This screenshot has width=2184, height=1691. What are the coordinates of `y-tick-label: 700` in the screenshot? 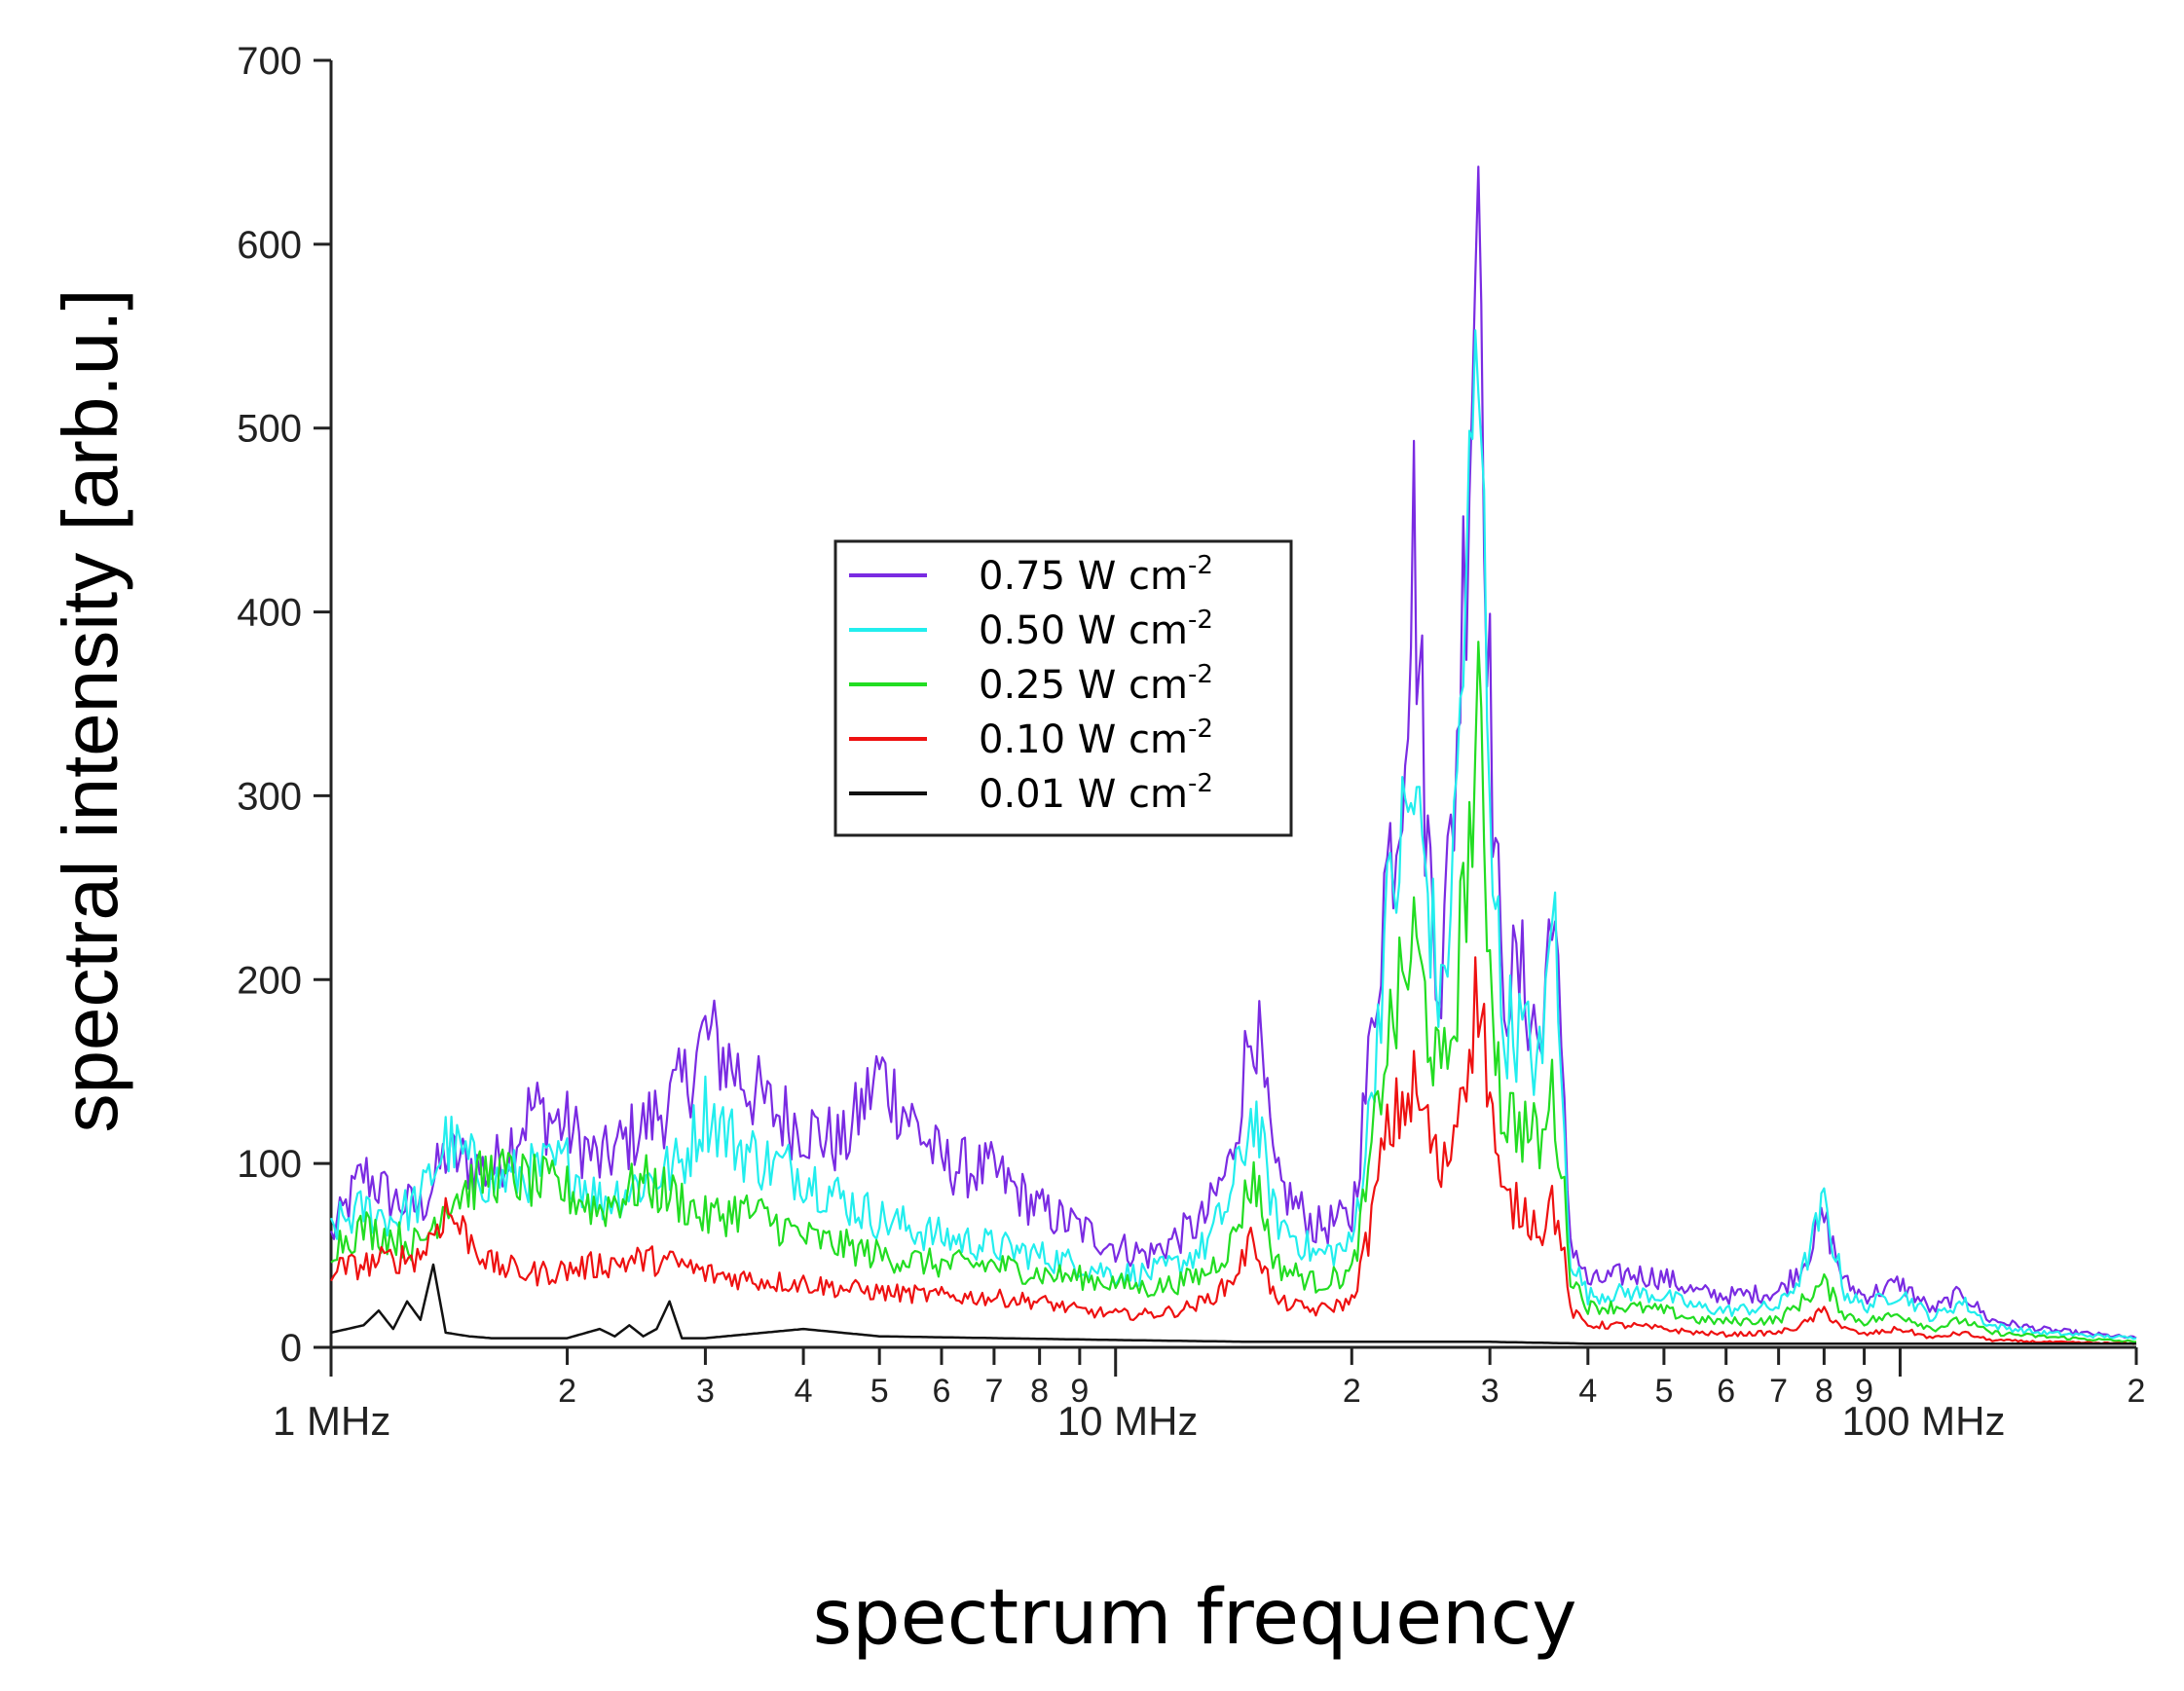 It's located at (269, 61).